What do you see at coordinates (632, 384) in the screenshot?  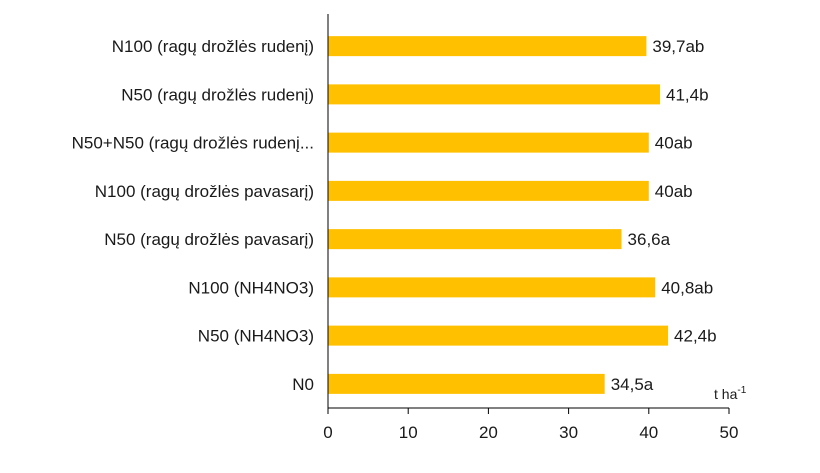 I see `data-label: 34,5a` at bounding box center [632, 384].